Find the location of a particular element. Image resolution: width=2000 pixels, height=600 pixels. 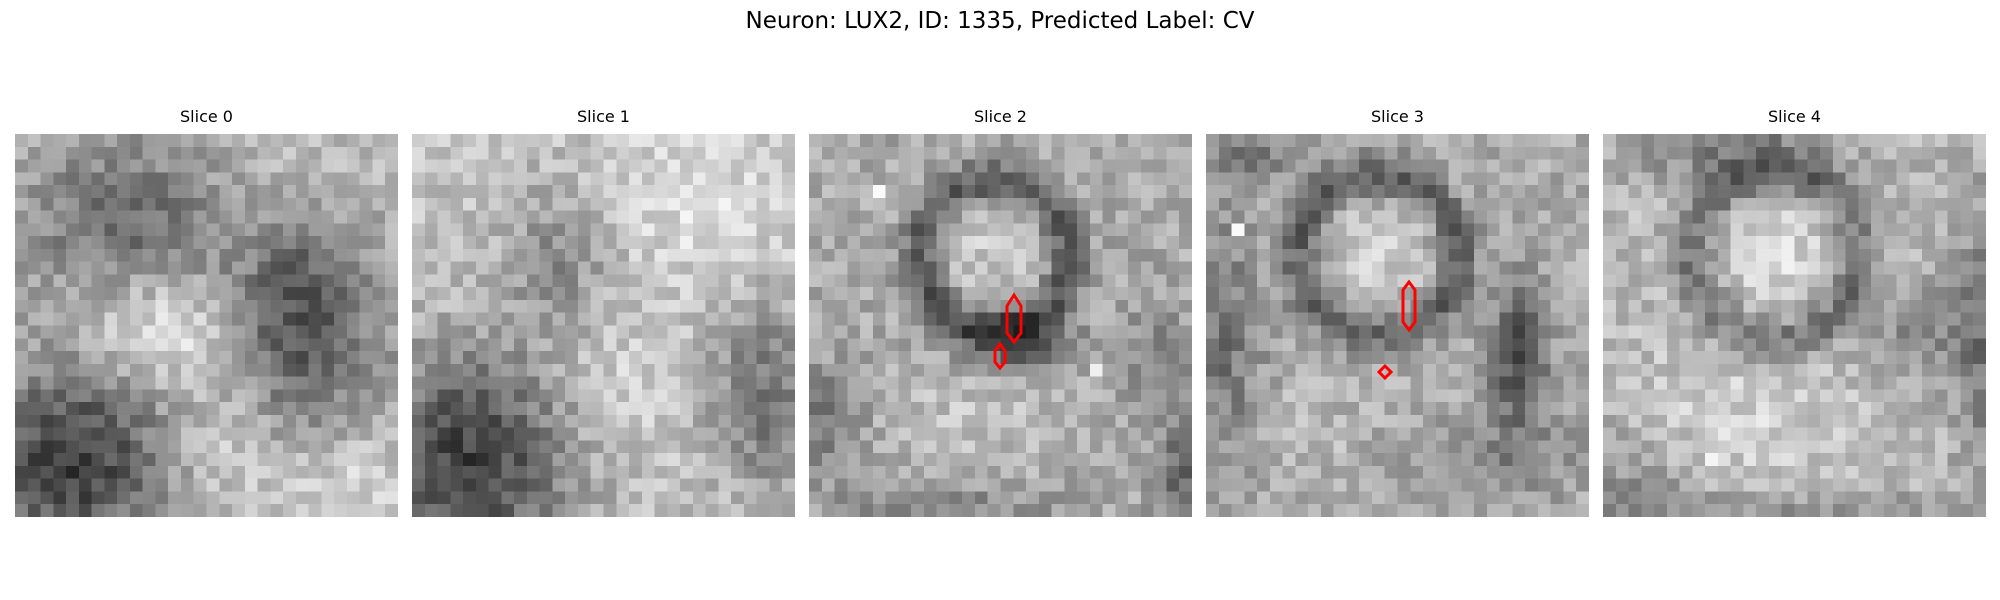

contour-red-2a is located at coordinates (1014, 318).